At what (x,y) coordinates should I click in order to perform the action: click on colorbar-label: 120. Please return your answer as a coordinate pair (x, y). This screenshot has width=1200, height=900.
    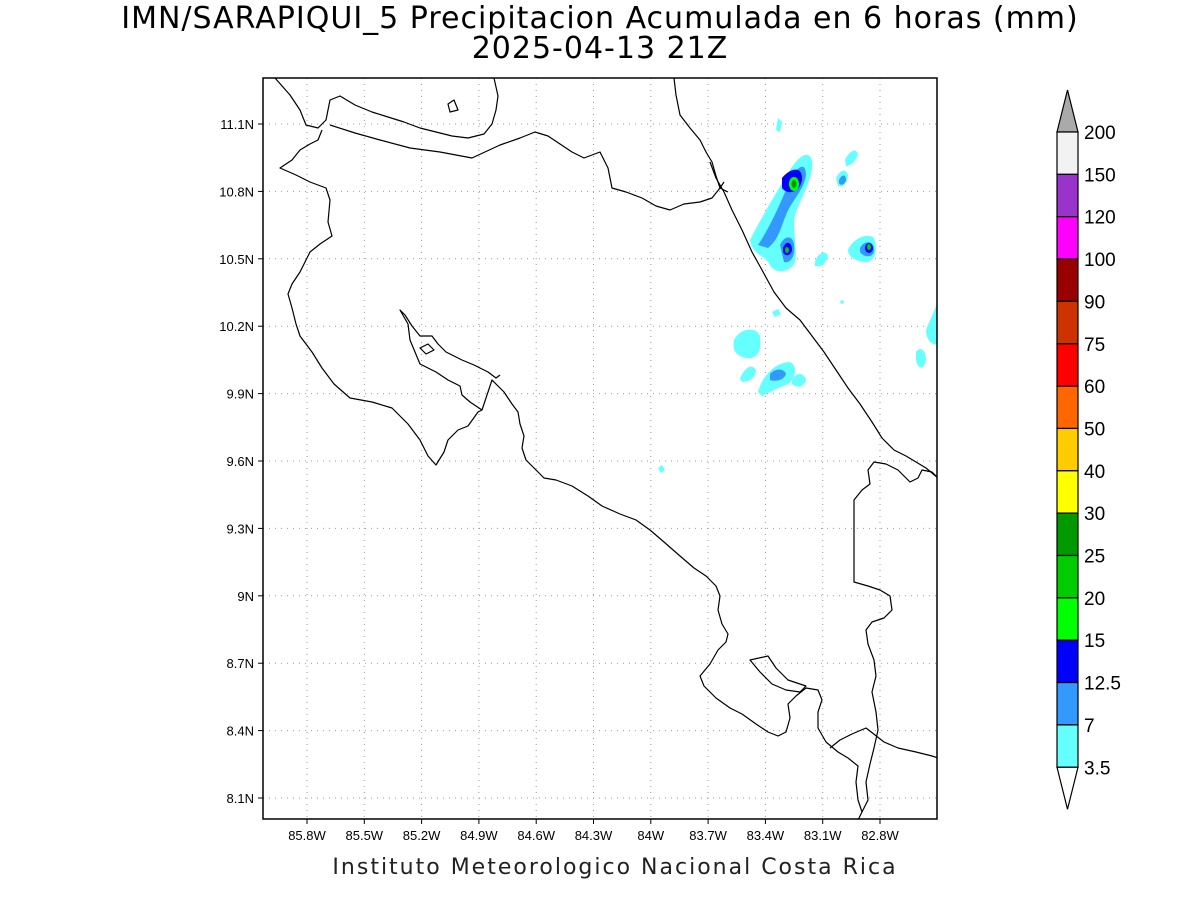
    Looking at the image, I should click on (1100, 218).